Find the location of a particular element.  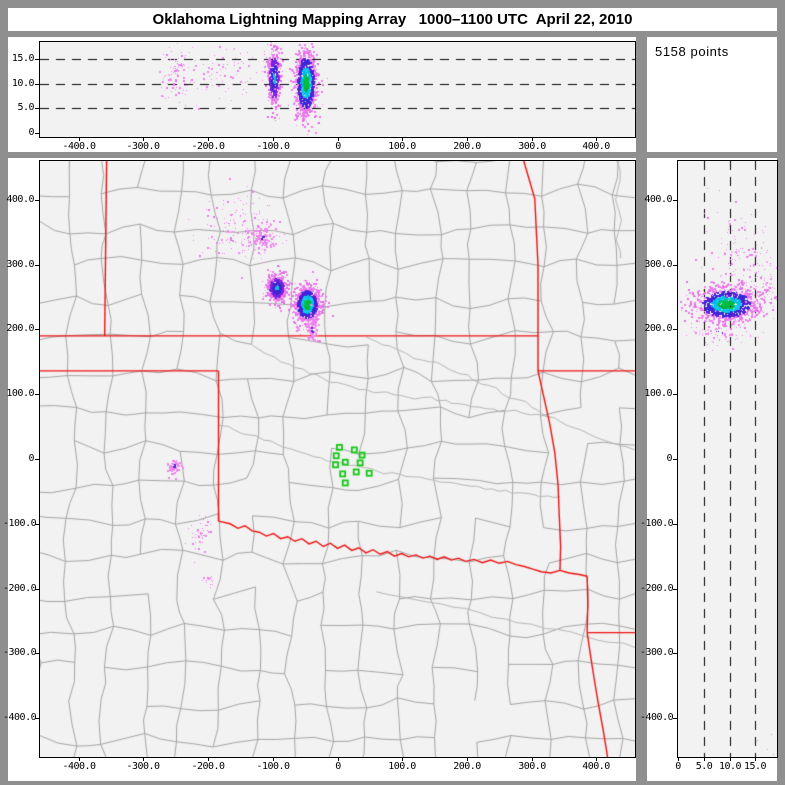

altitude-ew-canvas is located at coordinates (337, 89).